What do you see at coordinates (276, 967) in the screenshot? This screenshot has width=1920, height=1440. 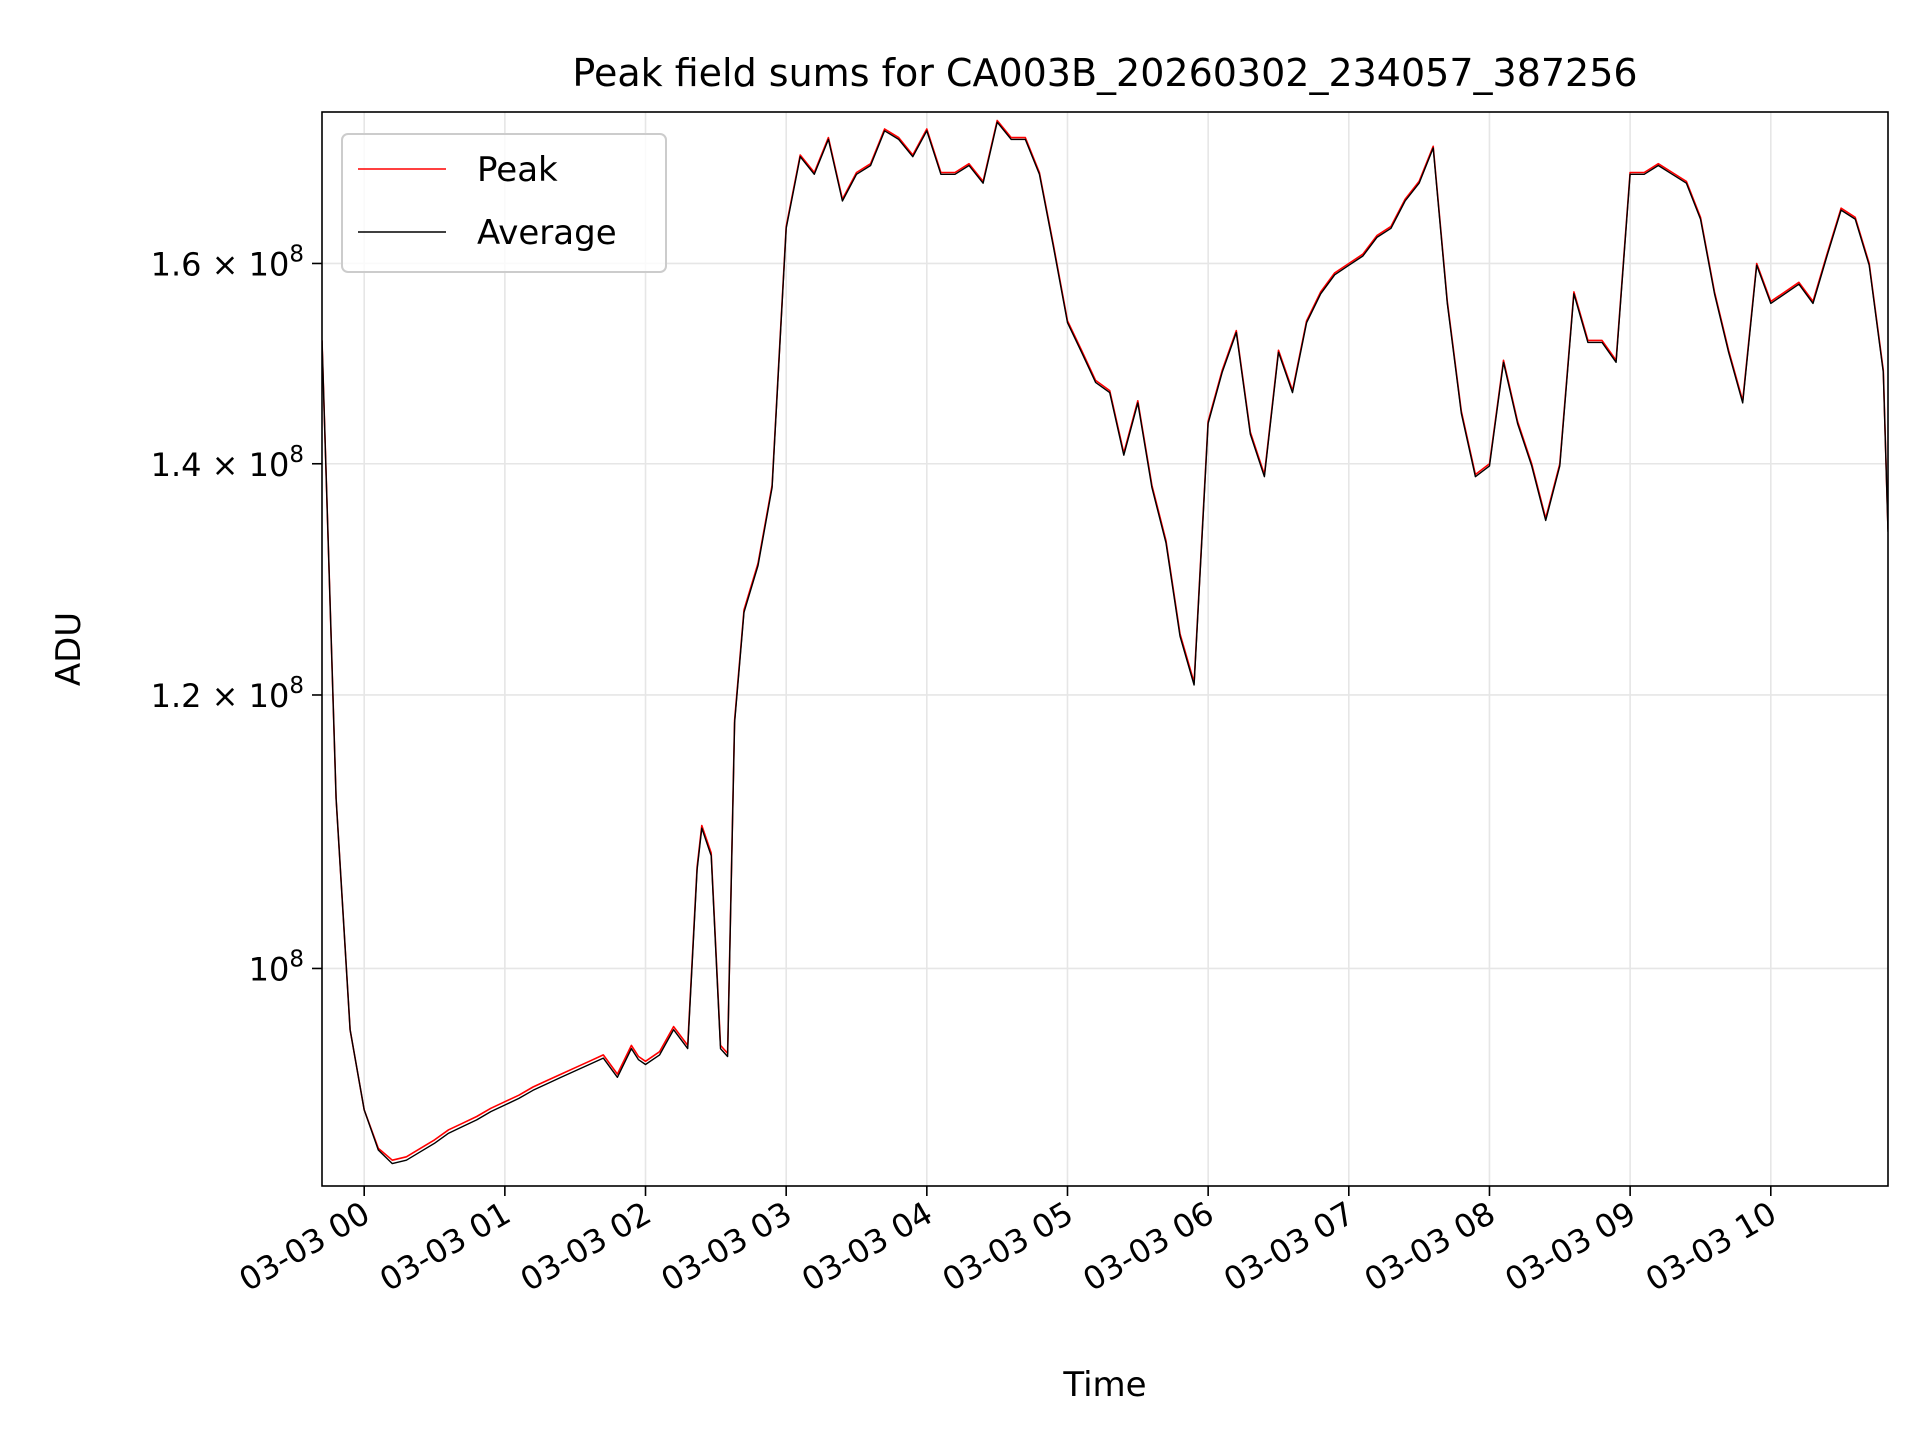 I see `y-tick-label: 108` at bounding box center [276, 967].